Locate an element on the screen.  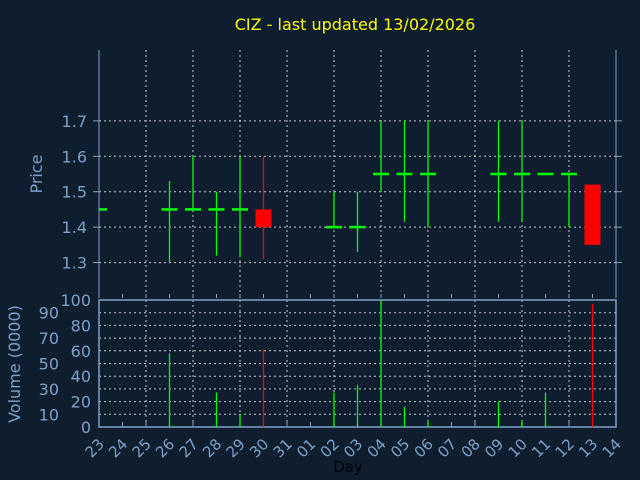
volume-tick-label: 100 is located at coordinates (75, 300).